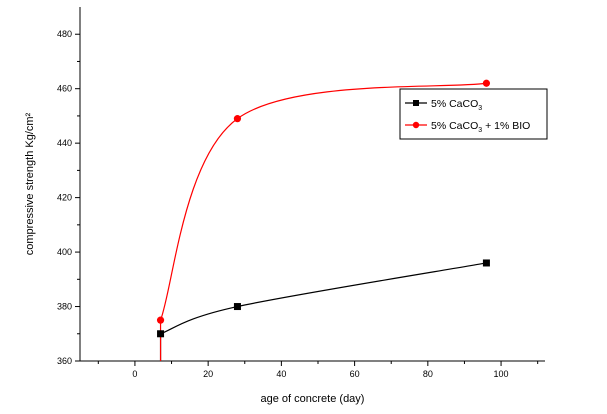 Image resolution: width=607 pixels, height=414 pixels. What do you see at coordinates (428, 374) in the screenshot?
I see `x-tick-label: 80` at bounding box center [428, 374].